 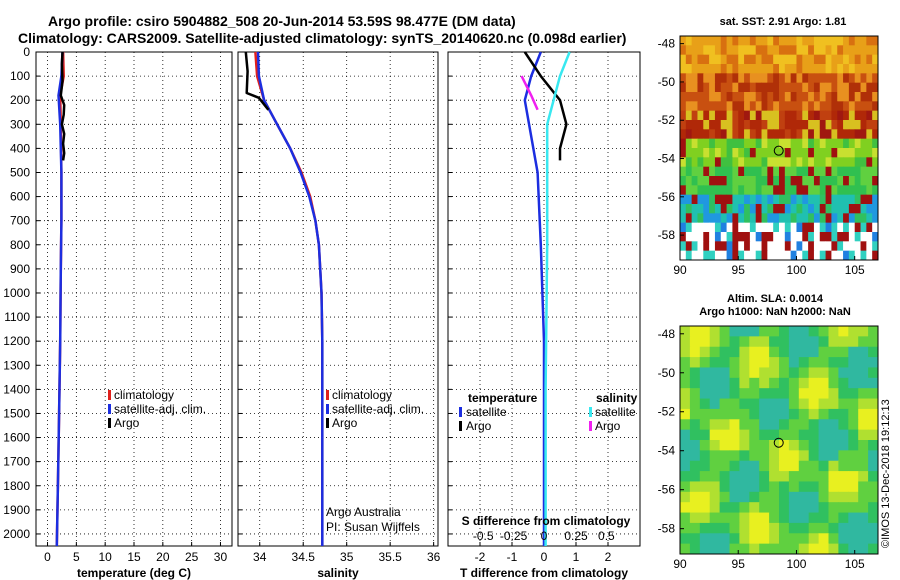 What do you see at coordinates (16, 413) in the screenshot?
I see `y-tick-label: 1500` at bounding box center [16, 413].